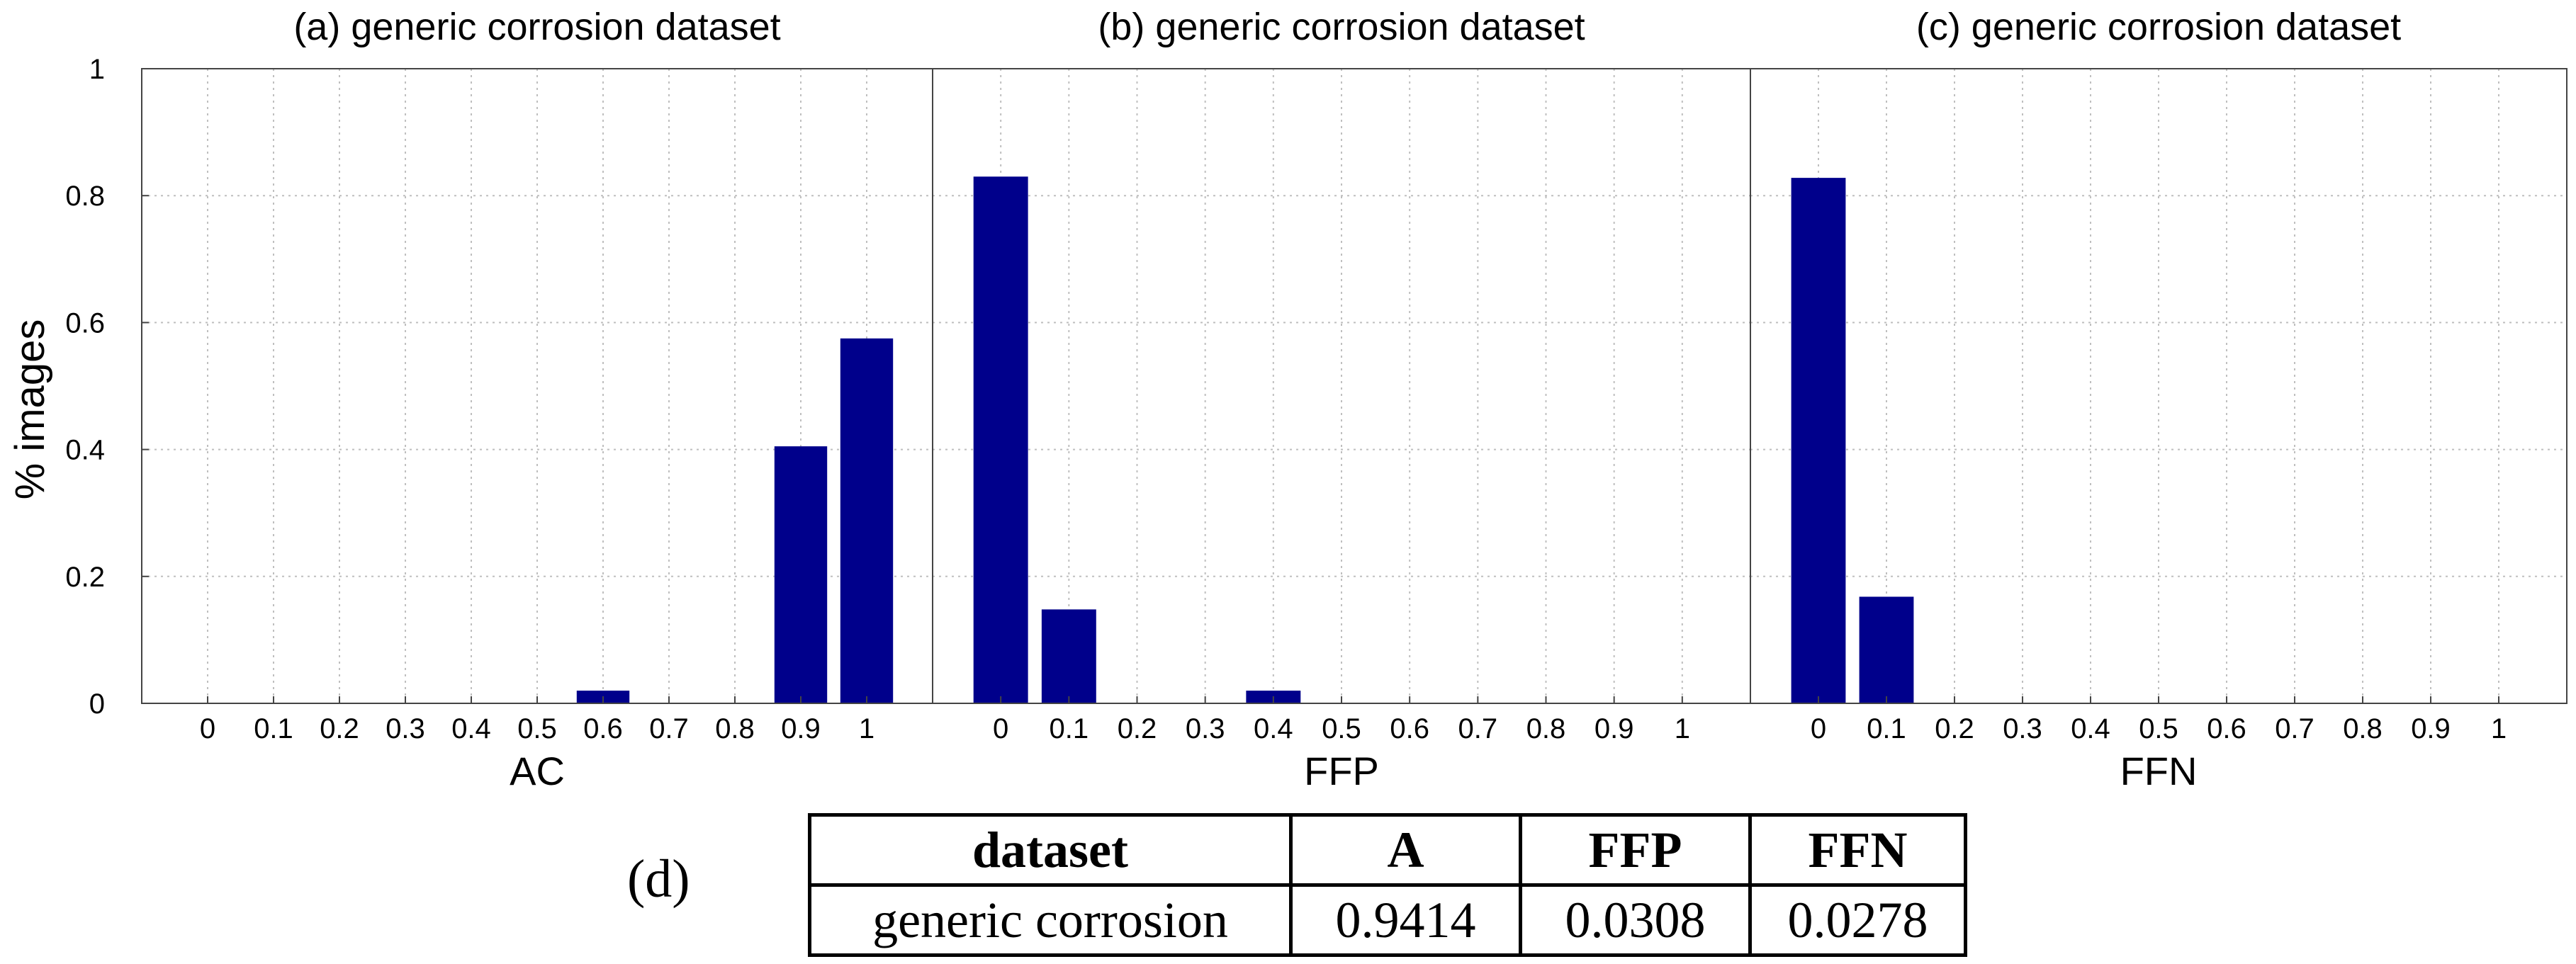  Describe the element at coordinates (2159, 771) in the screenshot. I see `x-axis-label: FFN` at that location.